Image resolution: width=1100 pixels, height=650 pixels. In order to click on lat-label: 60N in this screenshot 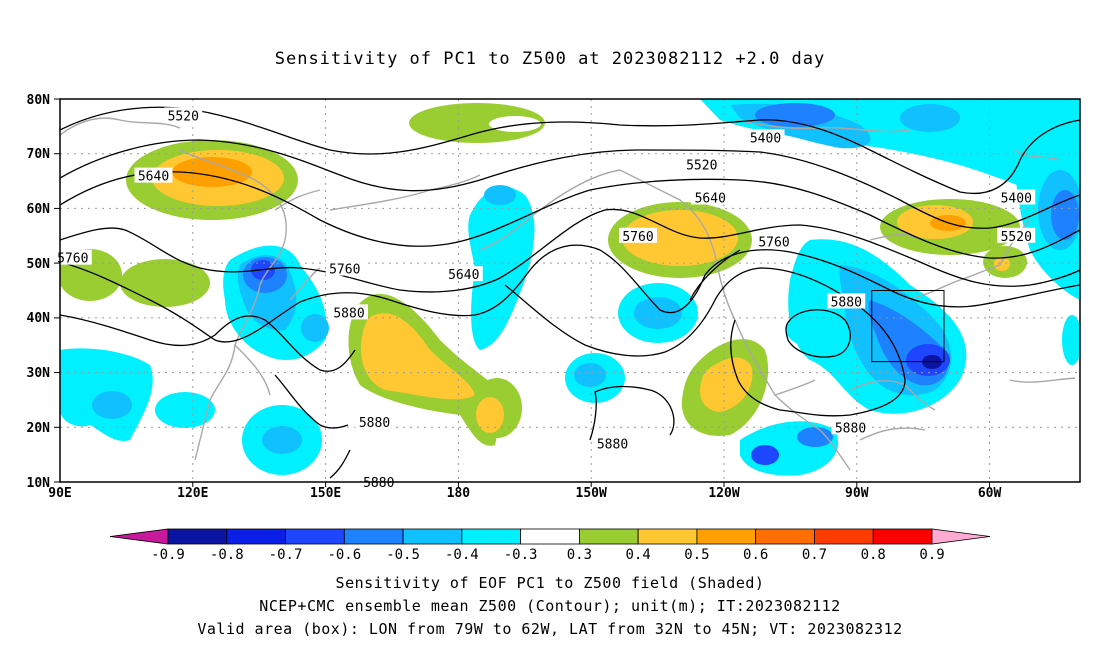, I will do `click(39, 209)`.